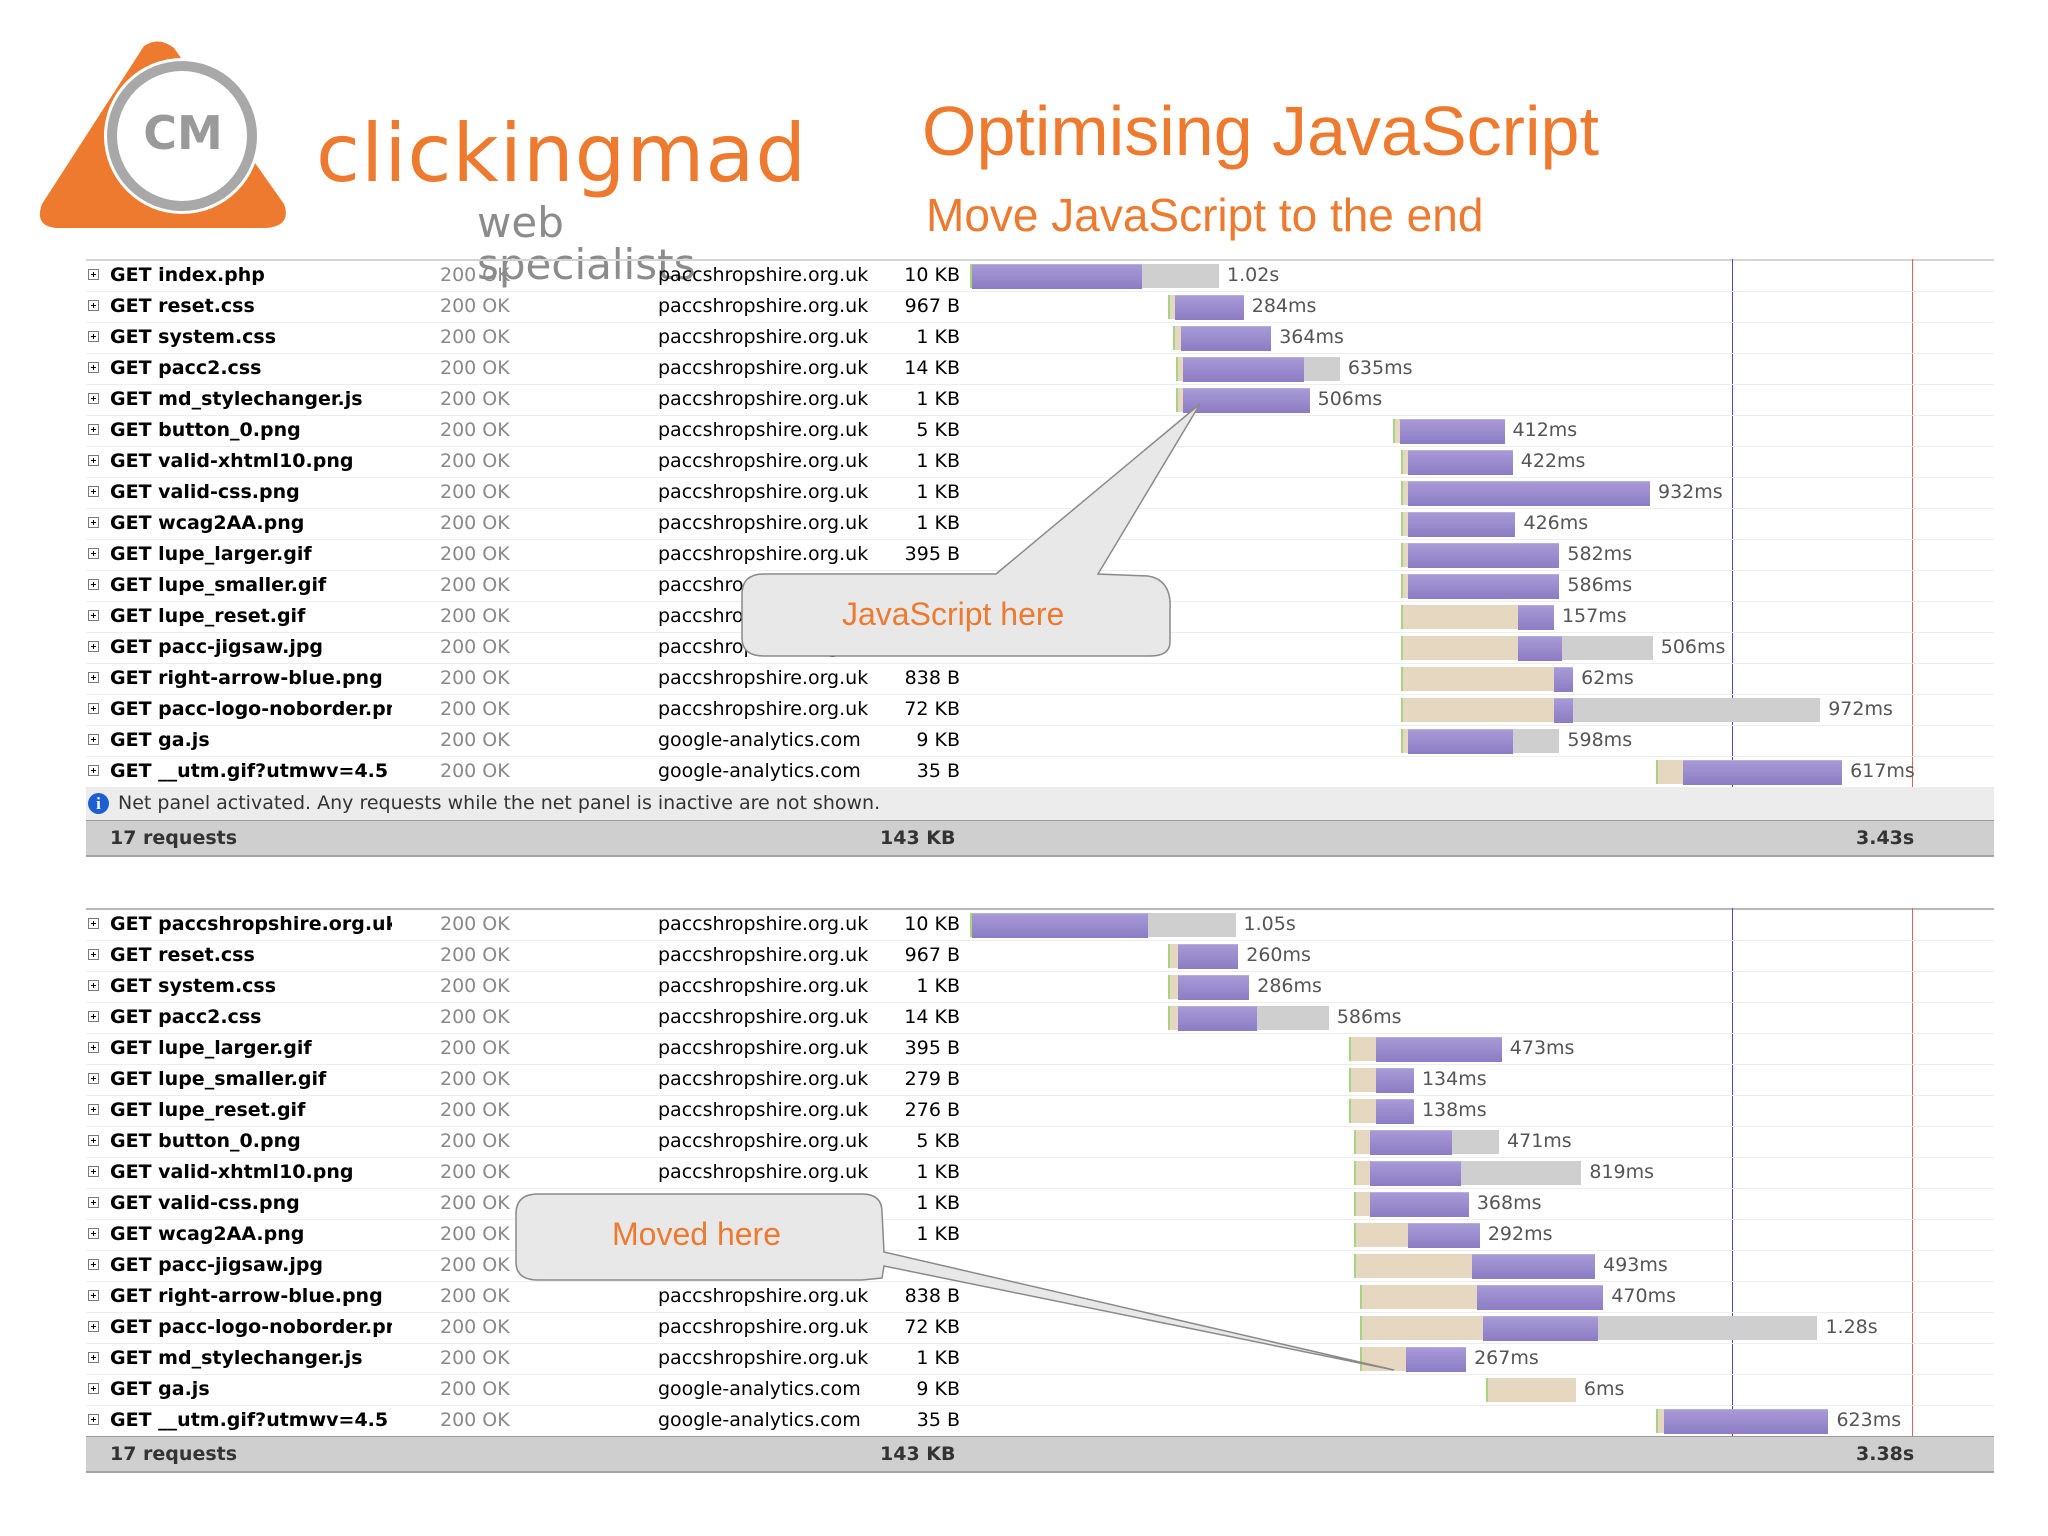  I want to click on request-path: pacc2.css, so click(210, 368).